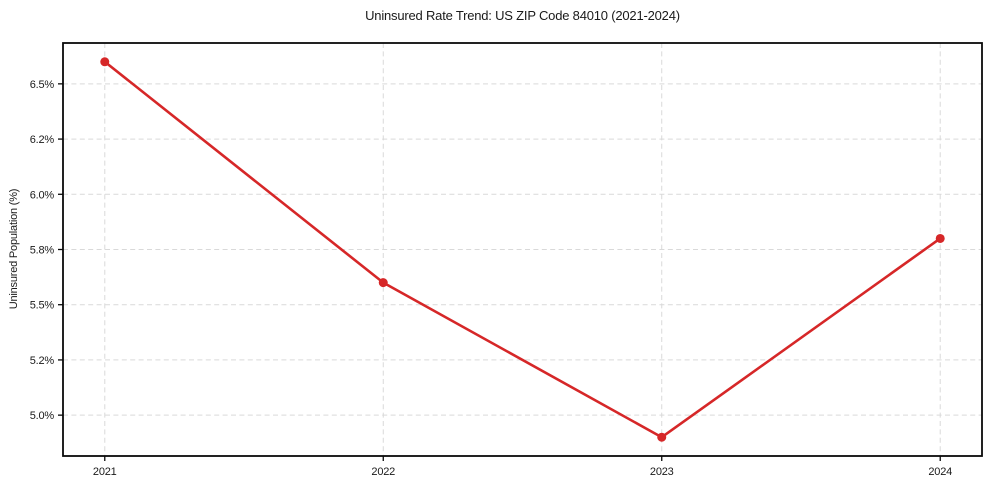 The image size is (989, 490). What do you see at coordinates (383, 472) in the screenshot?
I see `x-tick-label: 2022` at bounding box center [383, 472].